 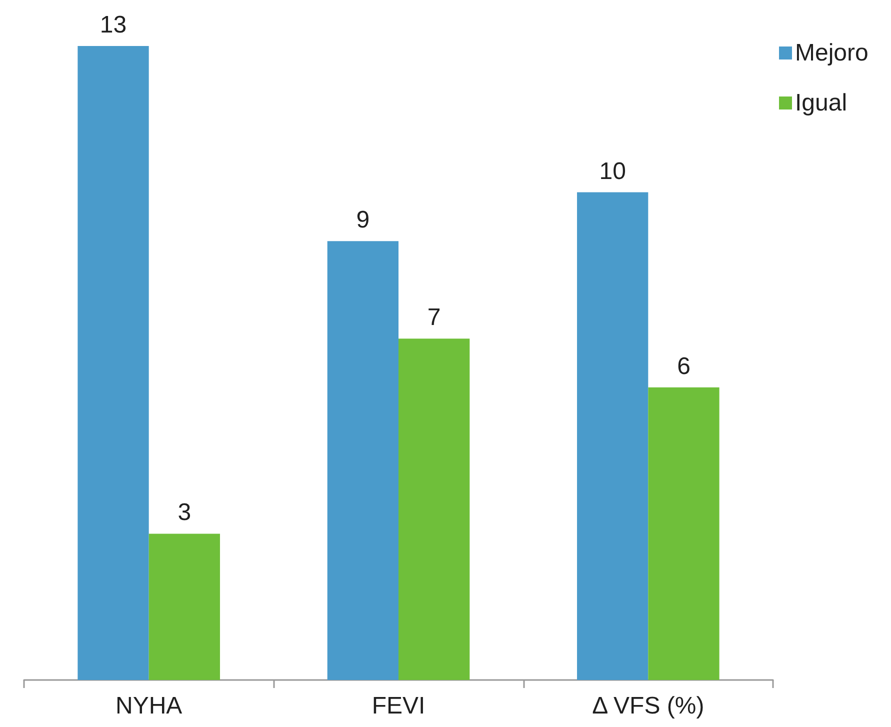 I want to click on legend-label: Igual, so click(x=821, y=103).